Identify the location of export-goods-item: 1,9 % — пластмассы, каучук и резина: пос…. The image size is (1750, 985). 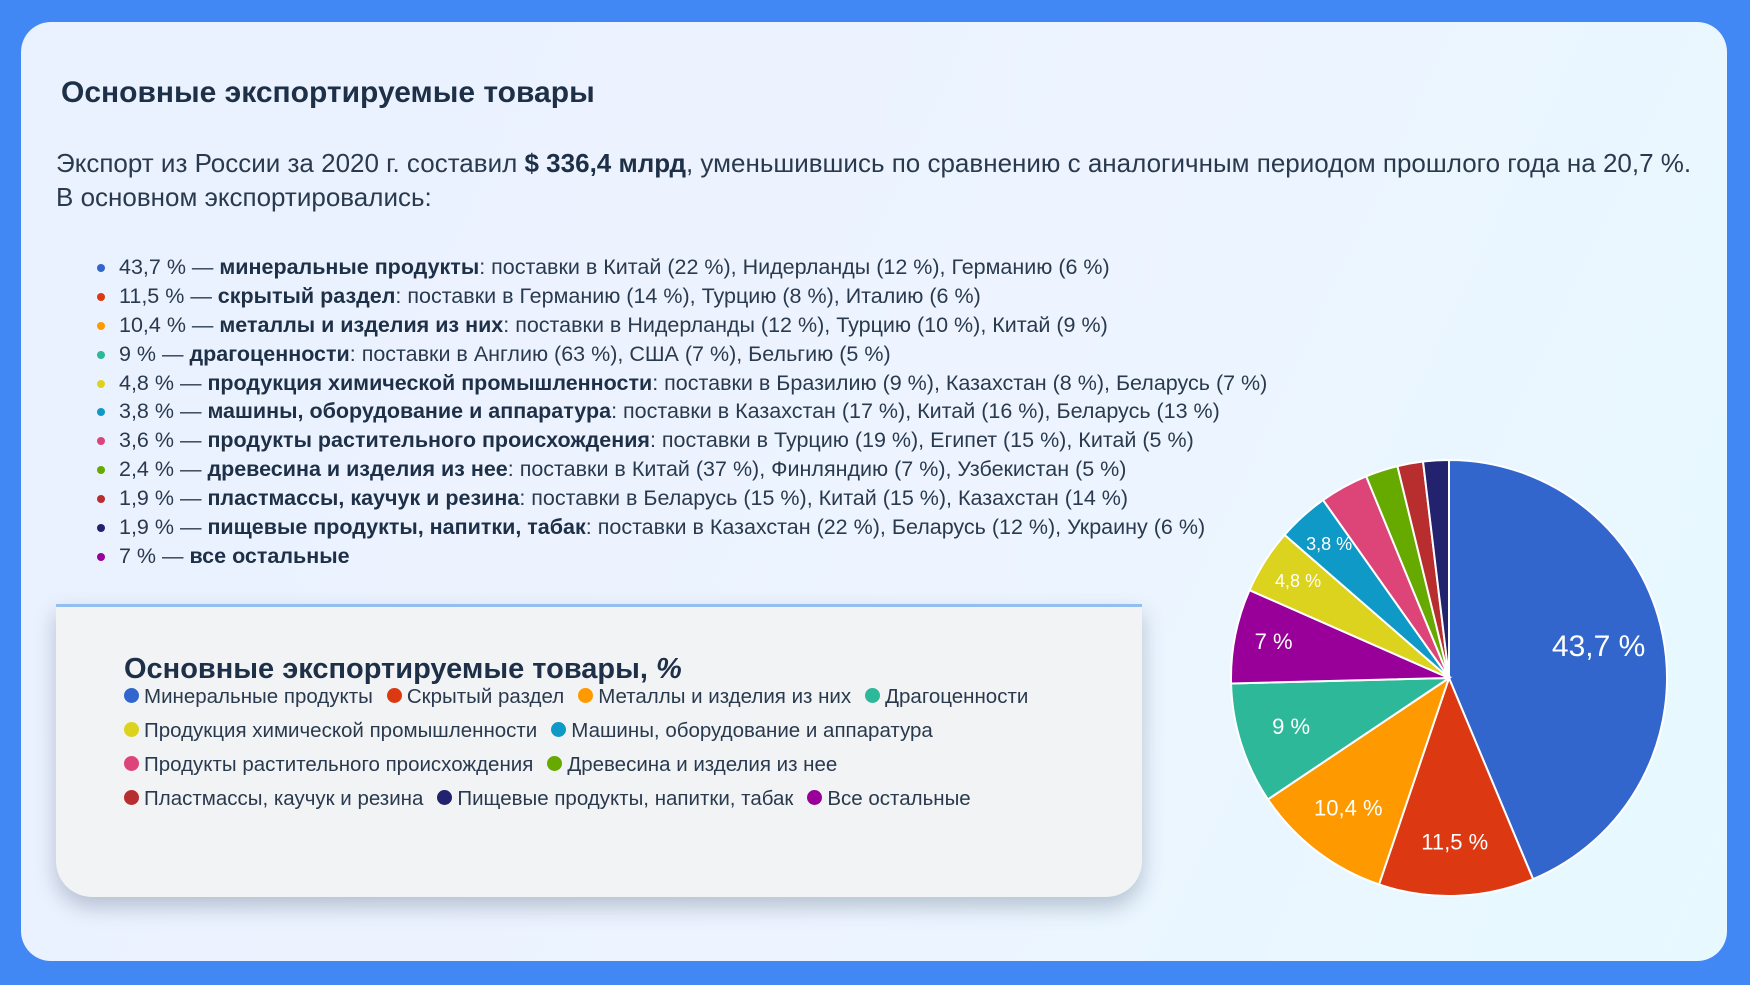
(682, 498).